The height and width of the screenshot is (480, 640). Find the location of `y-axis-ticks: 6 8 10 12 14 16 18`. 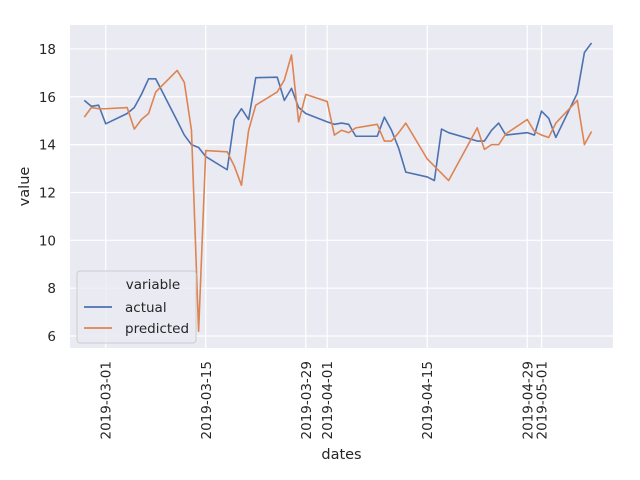

y-axis-ticks: 6 8 10 12 14 16 18 is located at coordinates (47, 193).